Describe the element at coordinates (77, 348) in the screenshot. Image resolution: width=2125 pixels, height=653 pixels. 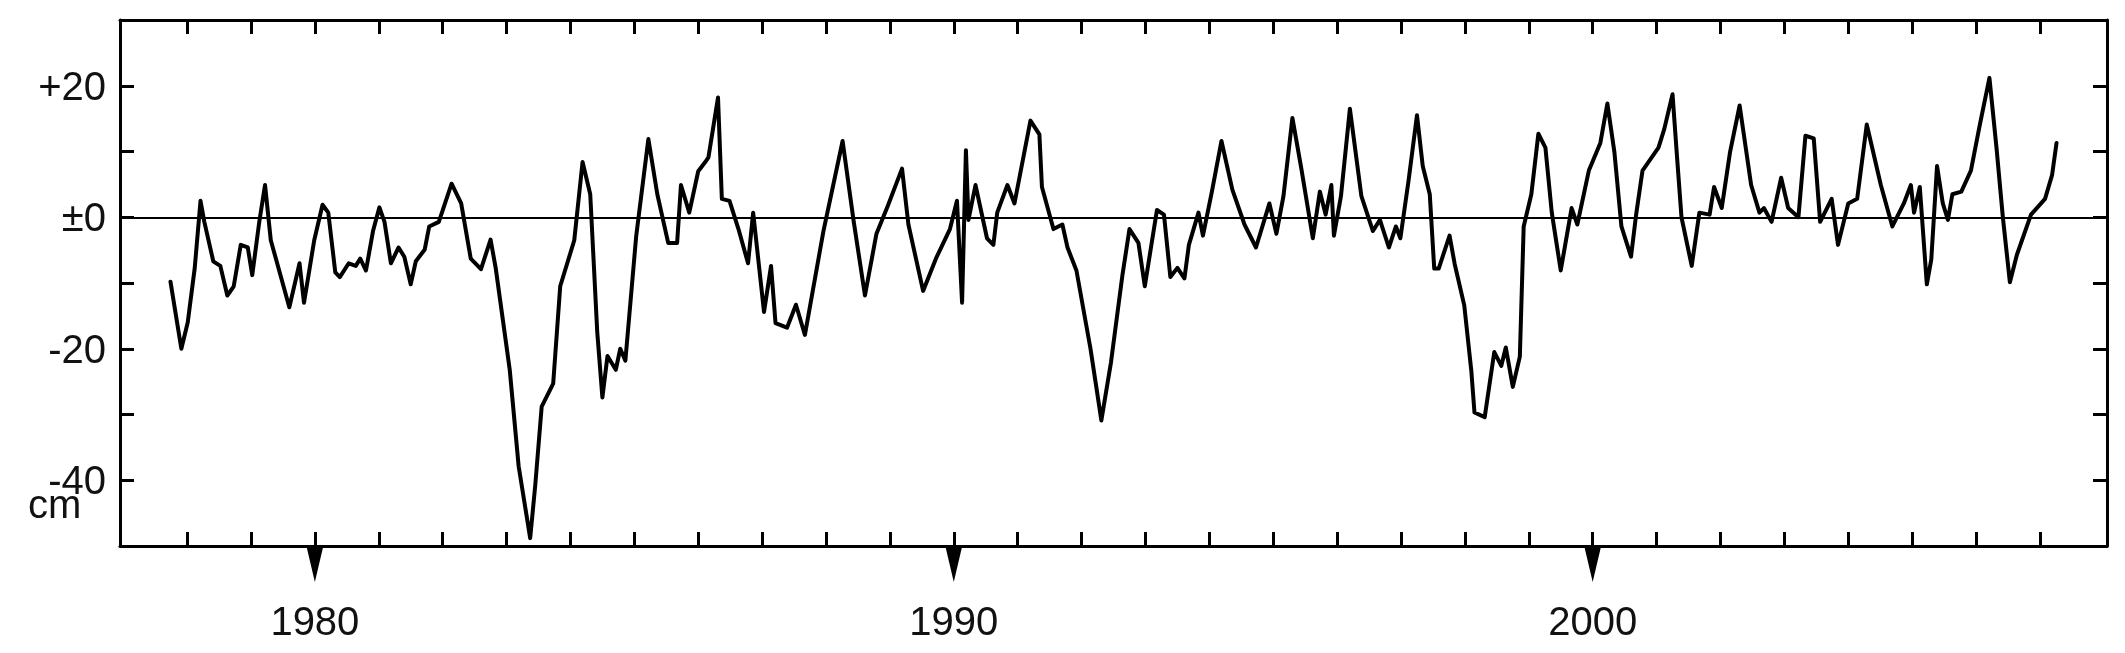
I see `y-tick-label: -20` at that location.